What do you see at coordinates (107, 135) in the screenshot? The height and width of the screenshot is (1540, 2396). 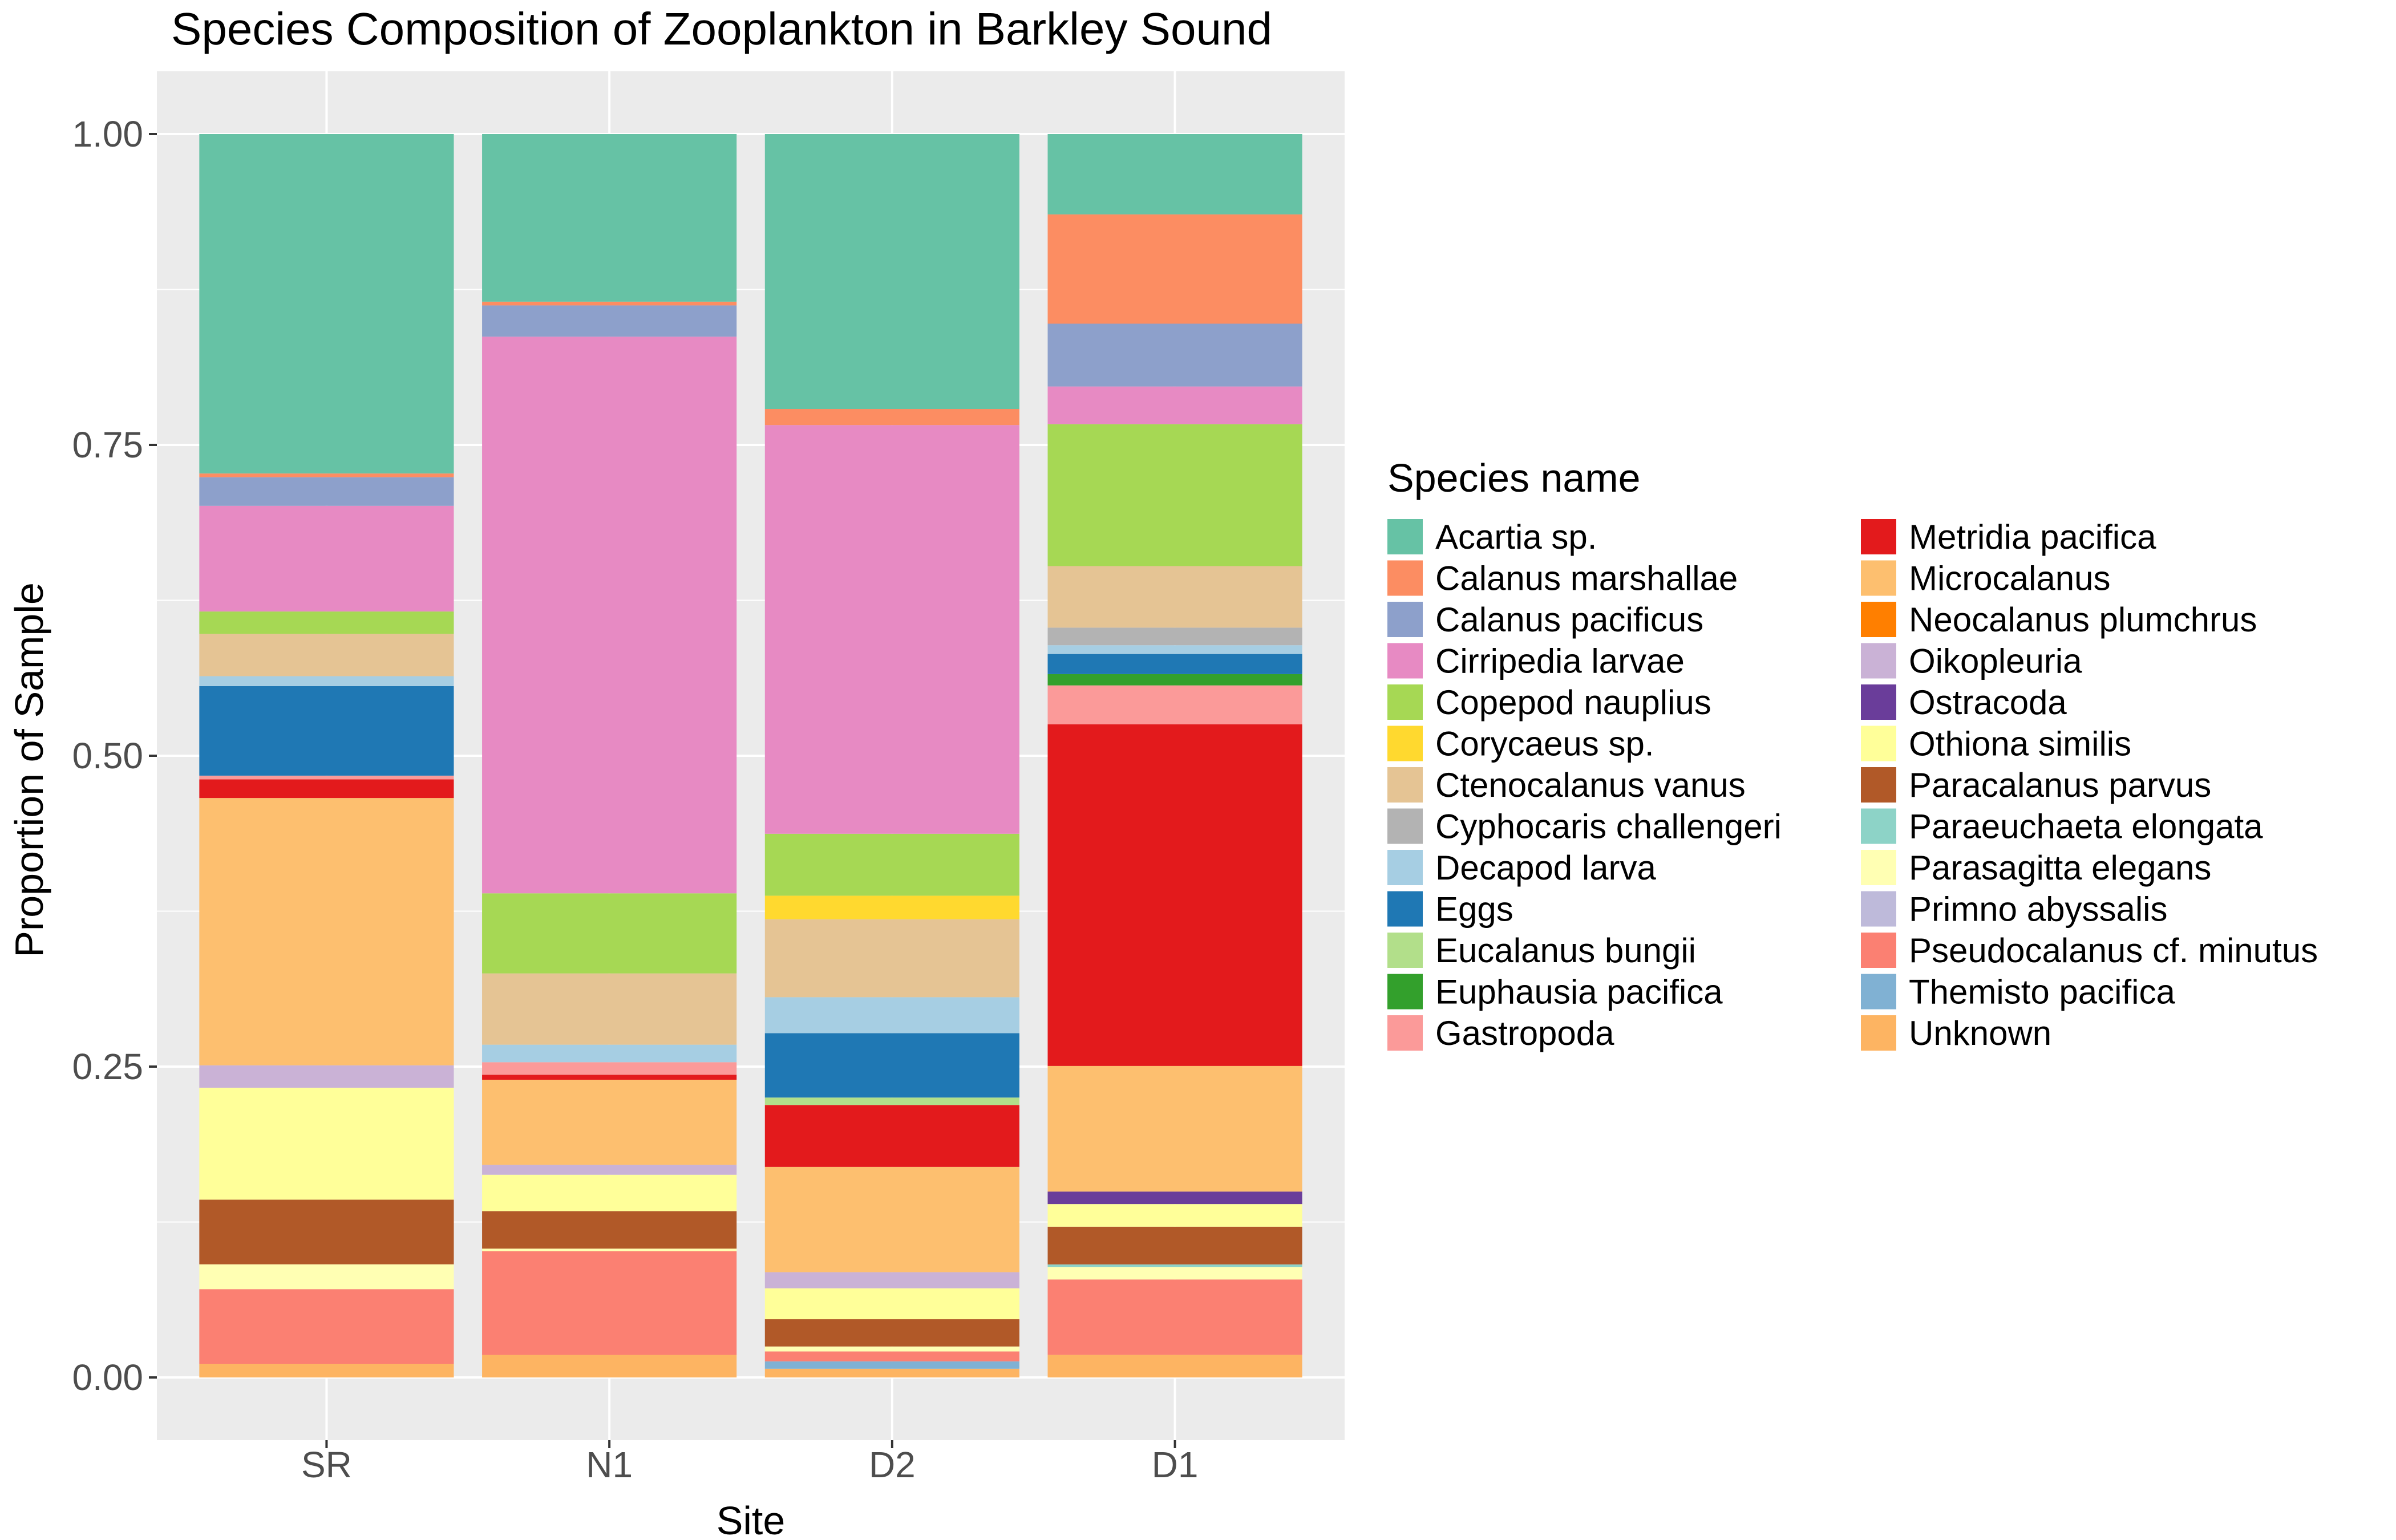 I see `y-tick-label: 1.00` at bounding box center [107, 135].